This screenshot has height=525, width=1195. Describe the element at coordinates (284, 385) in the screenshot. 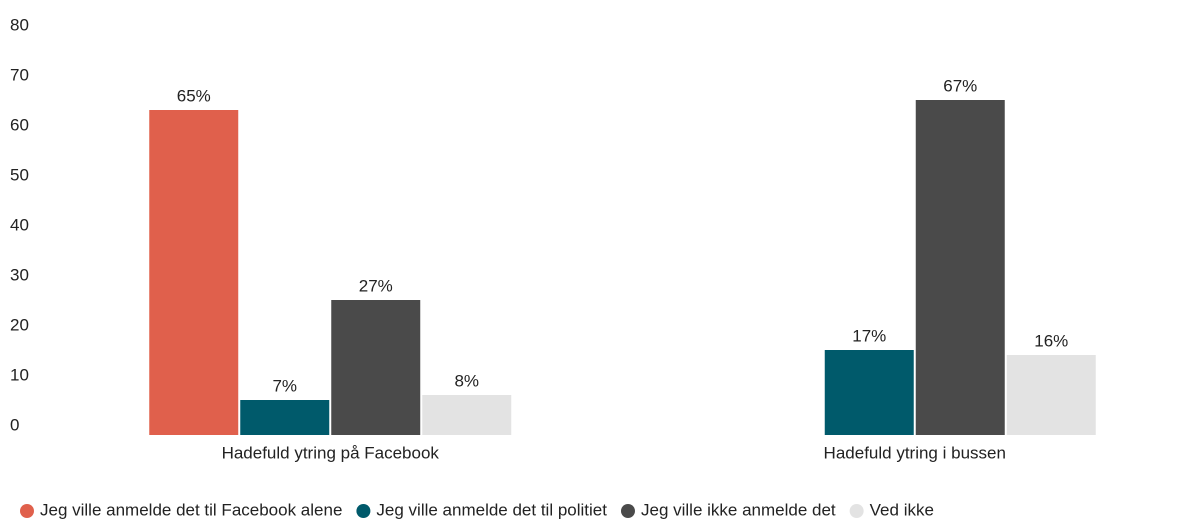

I see `data-label: 7%` at that location.